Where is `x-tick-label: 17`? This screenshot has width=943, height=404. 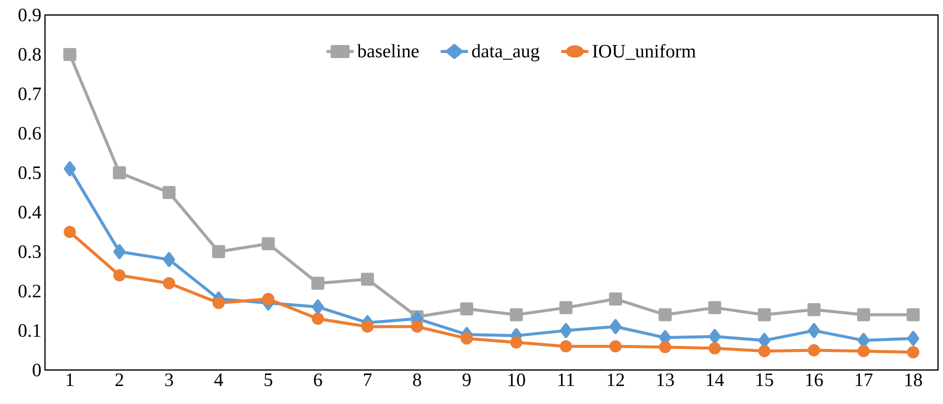 x-tick-label: 17 is located at coordinates (864, 380).